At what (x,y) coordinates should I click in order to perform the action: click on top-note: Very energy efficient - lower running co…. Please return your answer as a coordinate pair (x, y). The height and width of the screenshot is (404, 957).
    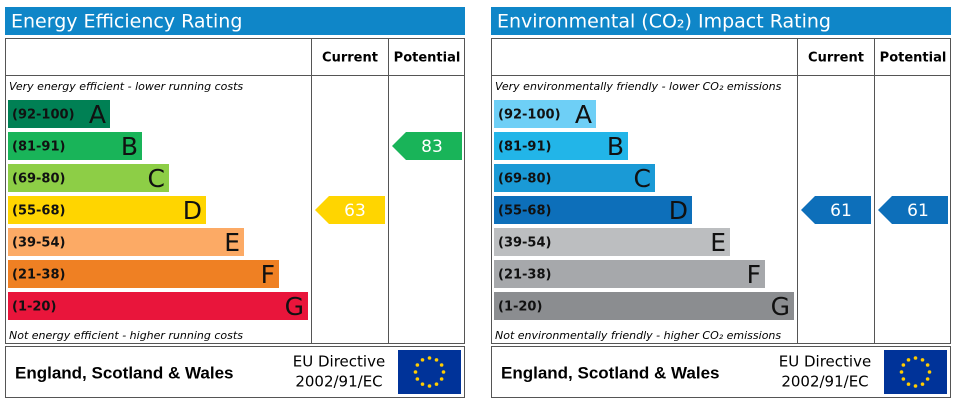
    Looking at the image, I should click on (126, 86).